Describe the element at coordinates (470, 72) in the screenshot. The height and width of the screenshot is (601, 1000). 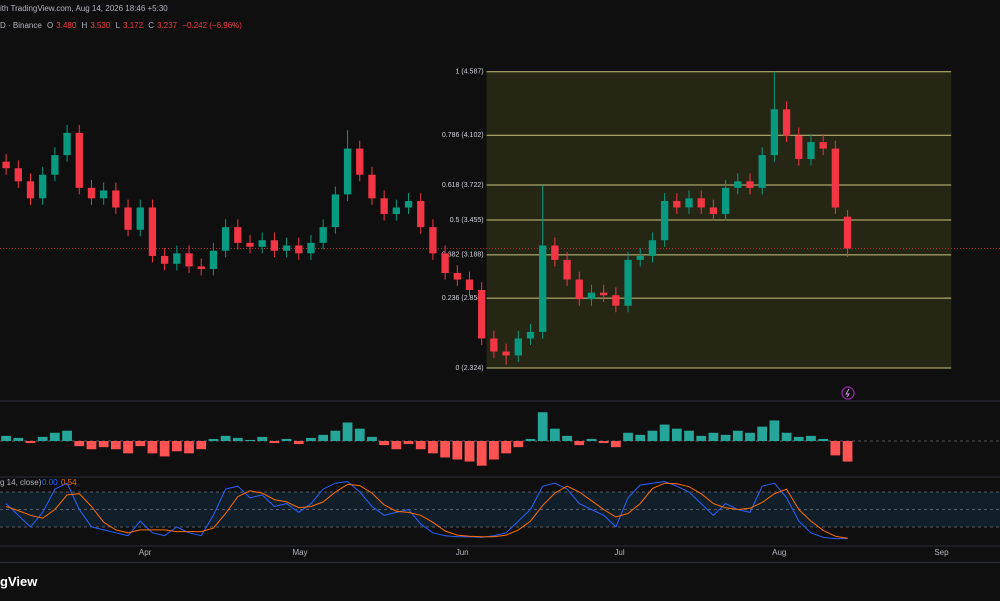
I see `fib-label: 1 (4.587)` at that location.